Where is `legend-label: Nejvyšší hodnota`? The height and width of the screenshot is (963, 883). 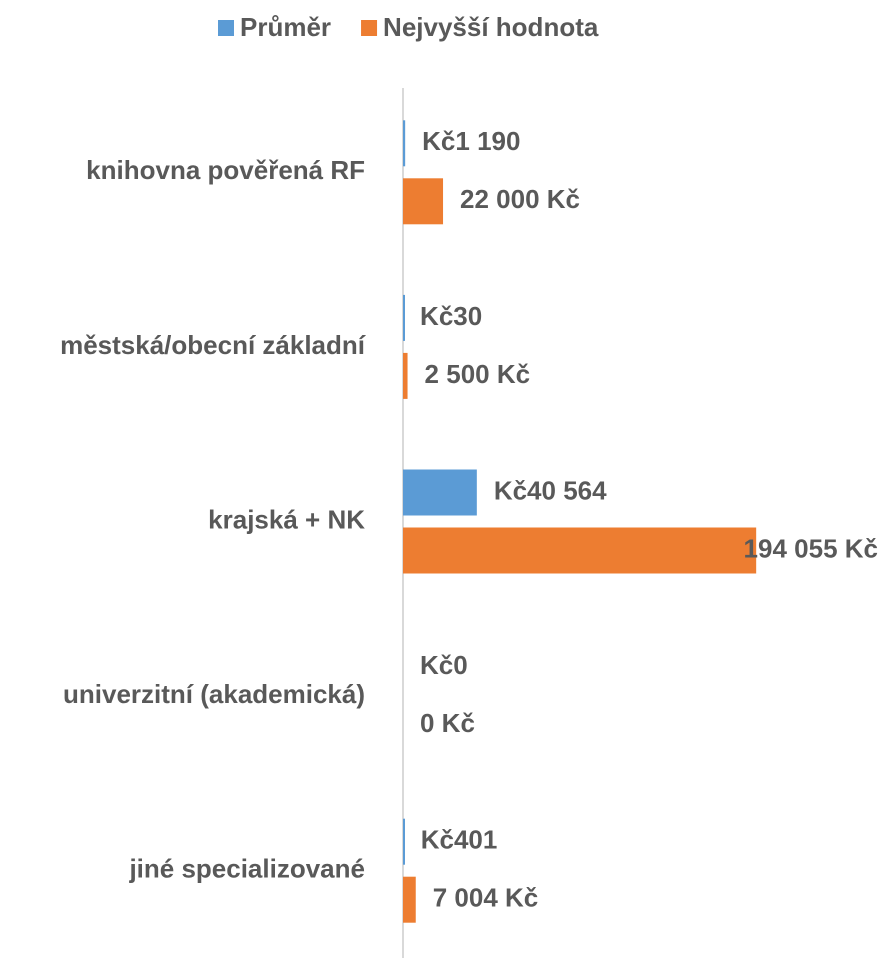 legend-label: Nejvyšší hodnota is located at coordinates (491, 27).